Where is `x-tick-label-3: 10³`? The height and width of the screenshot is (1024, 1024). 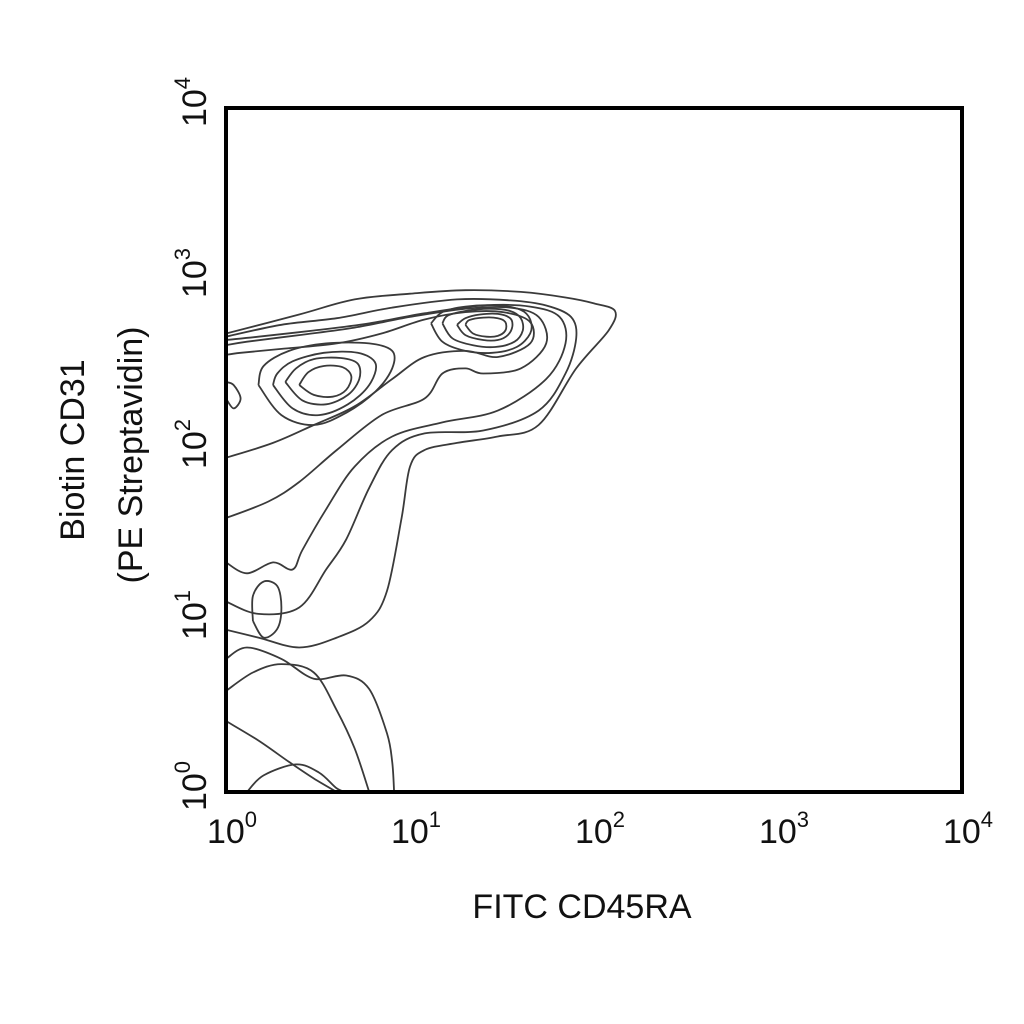
x-tick-label-3: 10³ is located at coordinates (784, 829).